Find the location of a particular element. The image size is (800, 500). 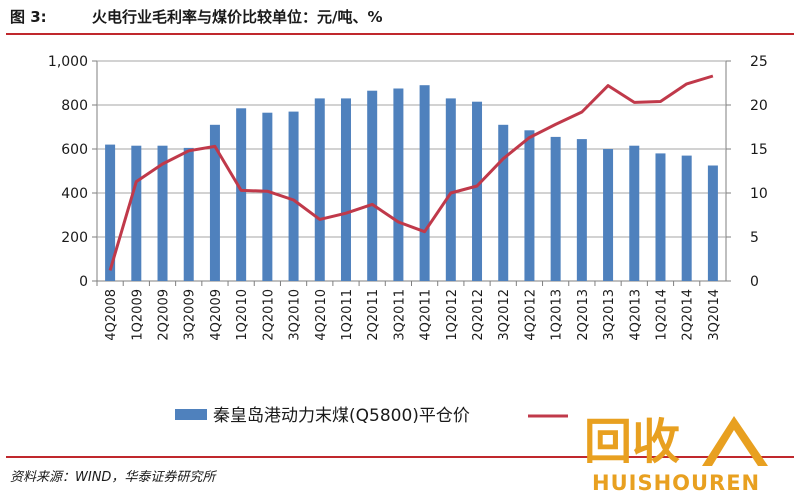

right-tick-label: 10 is located at coordinates (759, 194).